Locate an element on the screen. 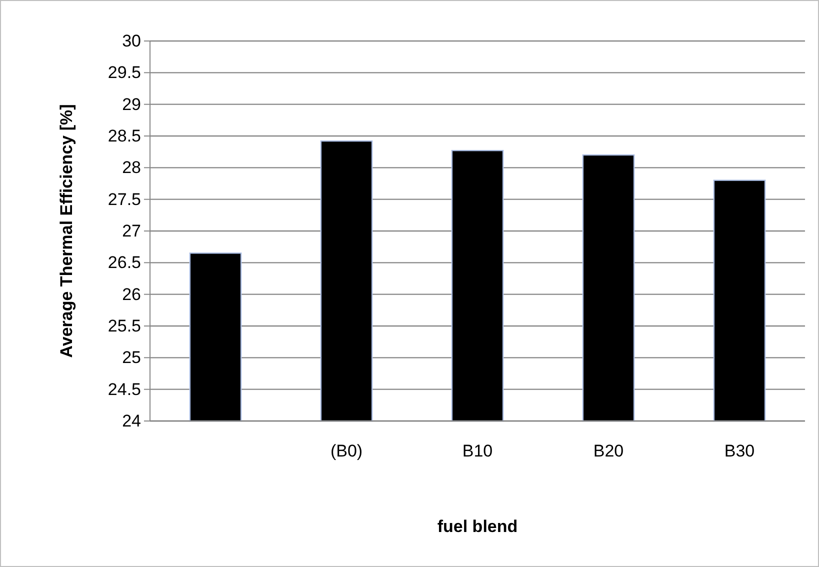 Image resolution: width=819 pixels, height=567 pixels. y-tick-label: 29 is located at coordinates (131, 104).